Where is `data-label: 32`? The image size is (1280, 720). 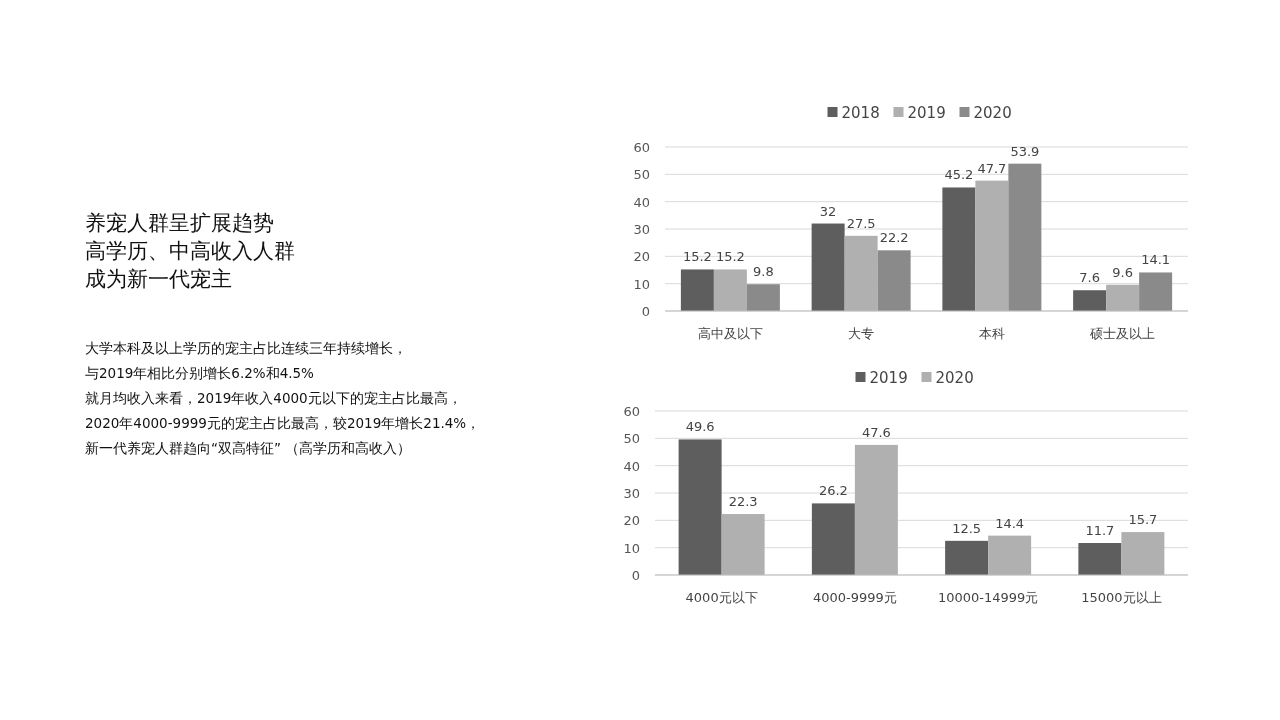 data-label: 32 is located at coordinates (828, 211).